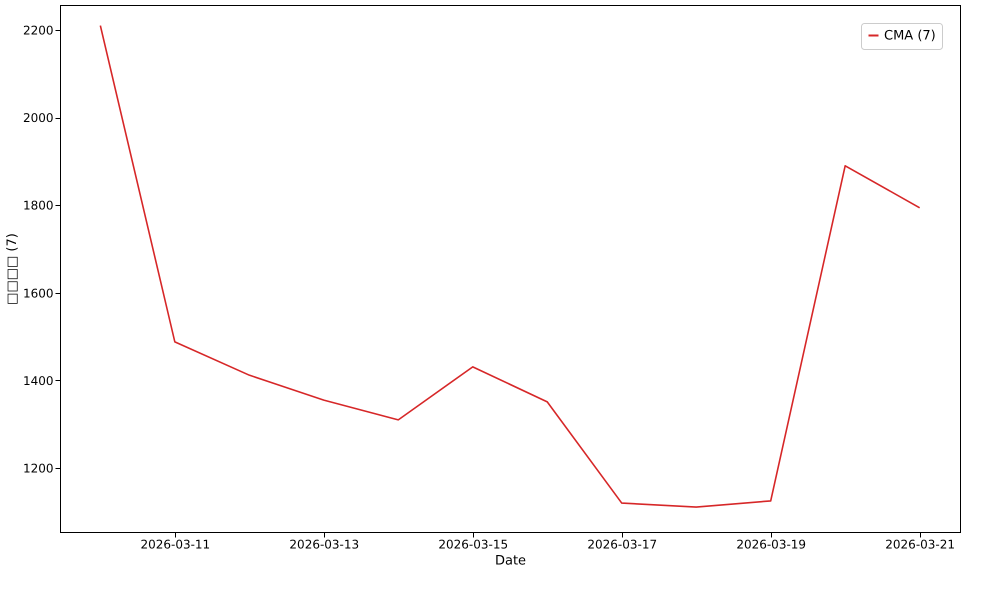  What do you see at coordinates (38, 118) in the screenshot?
I see `y-tick-label: 2000` at bounding box center [38, 118].